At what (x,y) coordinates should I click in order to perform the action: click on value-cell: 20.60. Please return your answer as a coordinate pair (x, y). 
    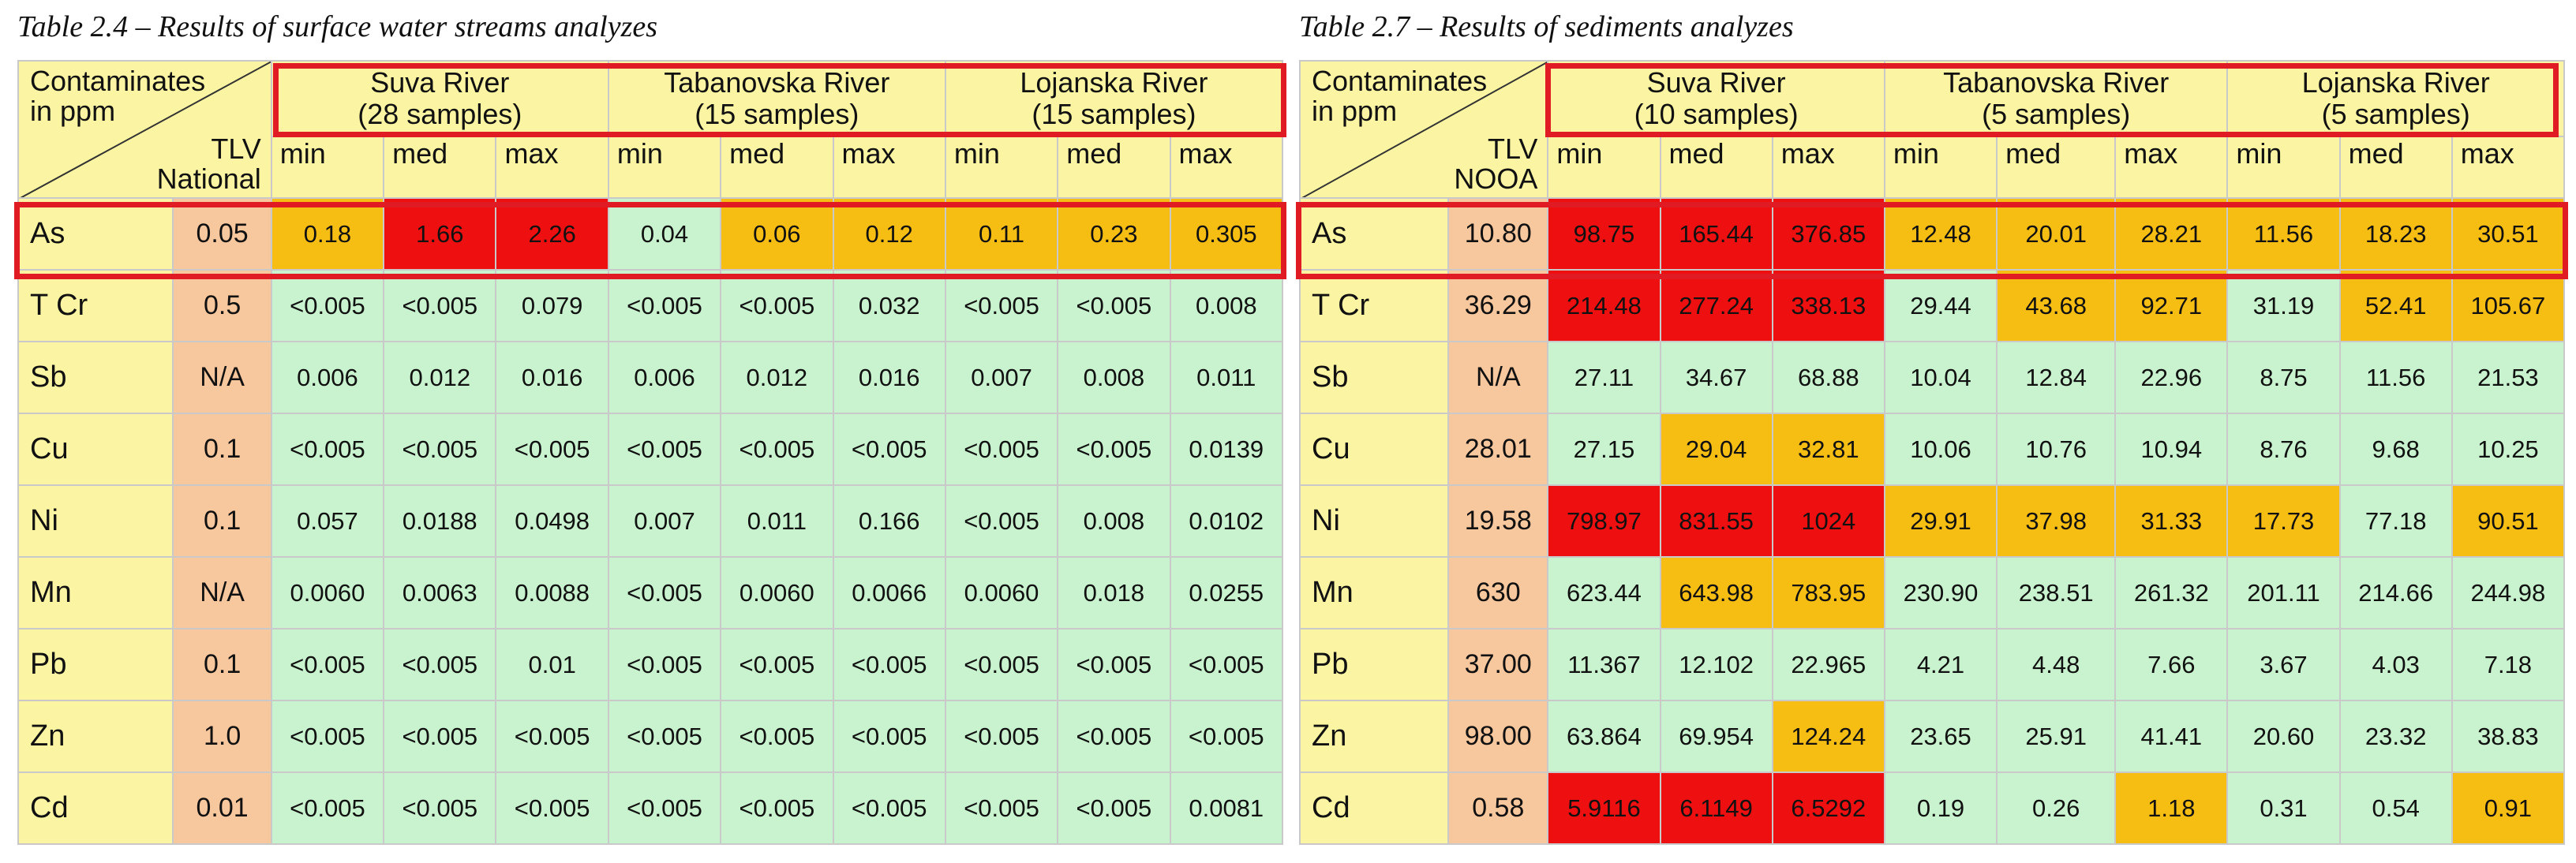
    Looking at the image, I should click on (2283, 736).